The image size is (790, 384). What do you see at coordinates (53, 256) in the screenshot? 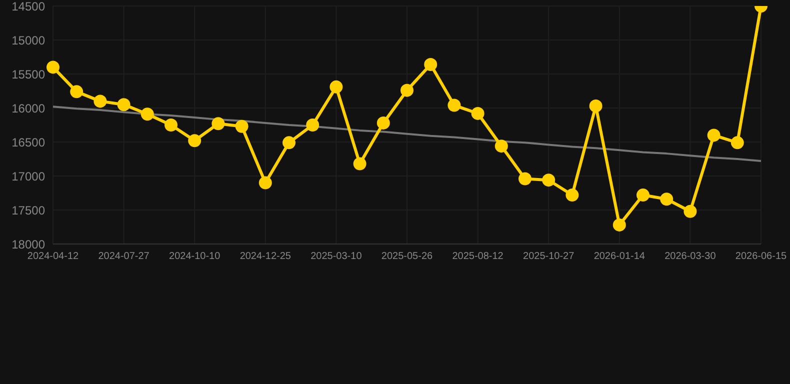
I see `x-tick-label: 2024-04-12` at bounding box center [53, 256].